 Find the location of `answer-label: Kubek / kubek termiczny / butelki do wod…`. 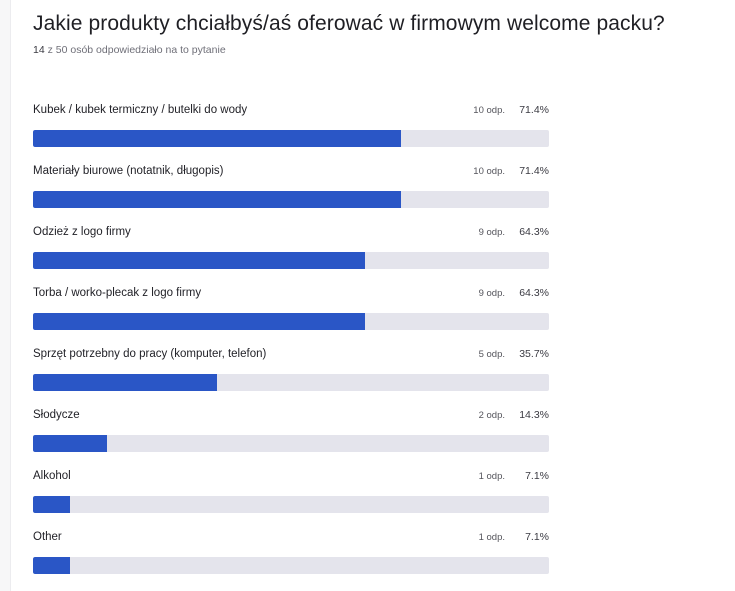

answer-label: Kubek / kubek termiczny / butelki do wod… is located at coordinates (140, 110).